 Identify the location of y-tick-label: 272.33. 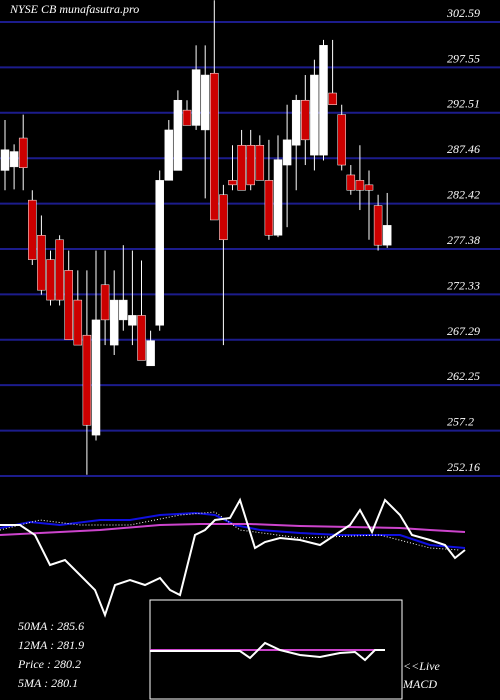
(463, 285).